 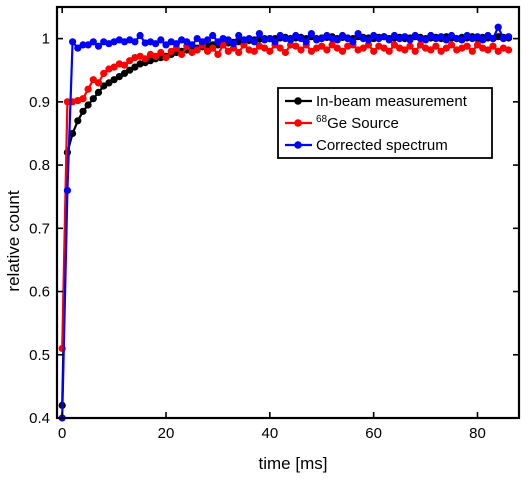 I want to click on legend-text: Ge Source, so click(x=363, y=123).